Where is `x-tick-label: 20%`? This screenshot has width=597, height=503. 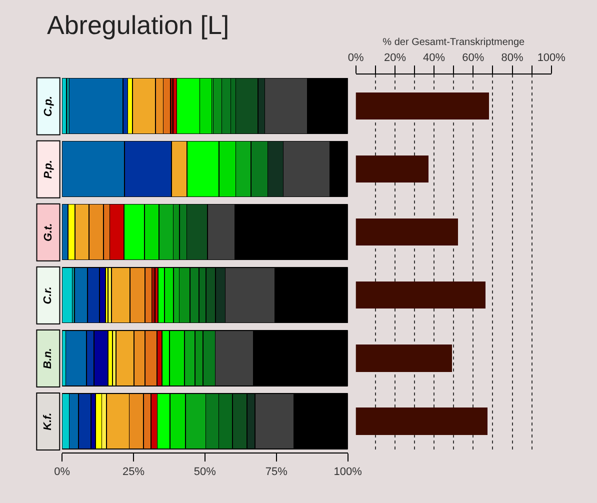 x-tick-label: 20% is located at coordinates (395, 58).